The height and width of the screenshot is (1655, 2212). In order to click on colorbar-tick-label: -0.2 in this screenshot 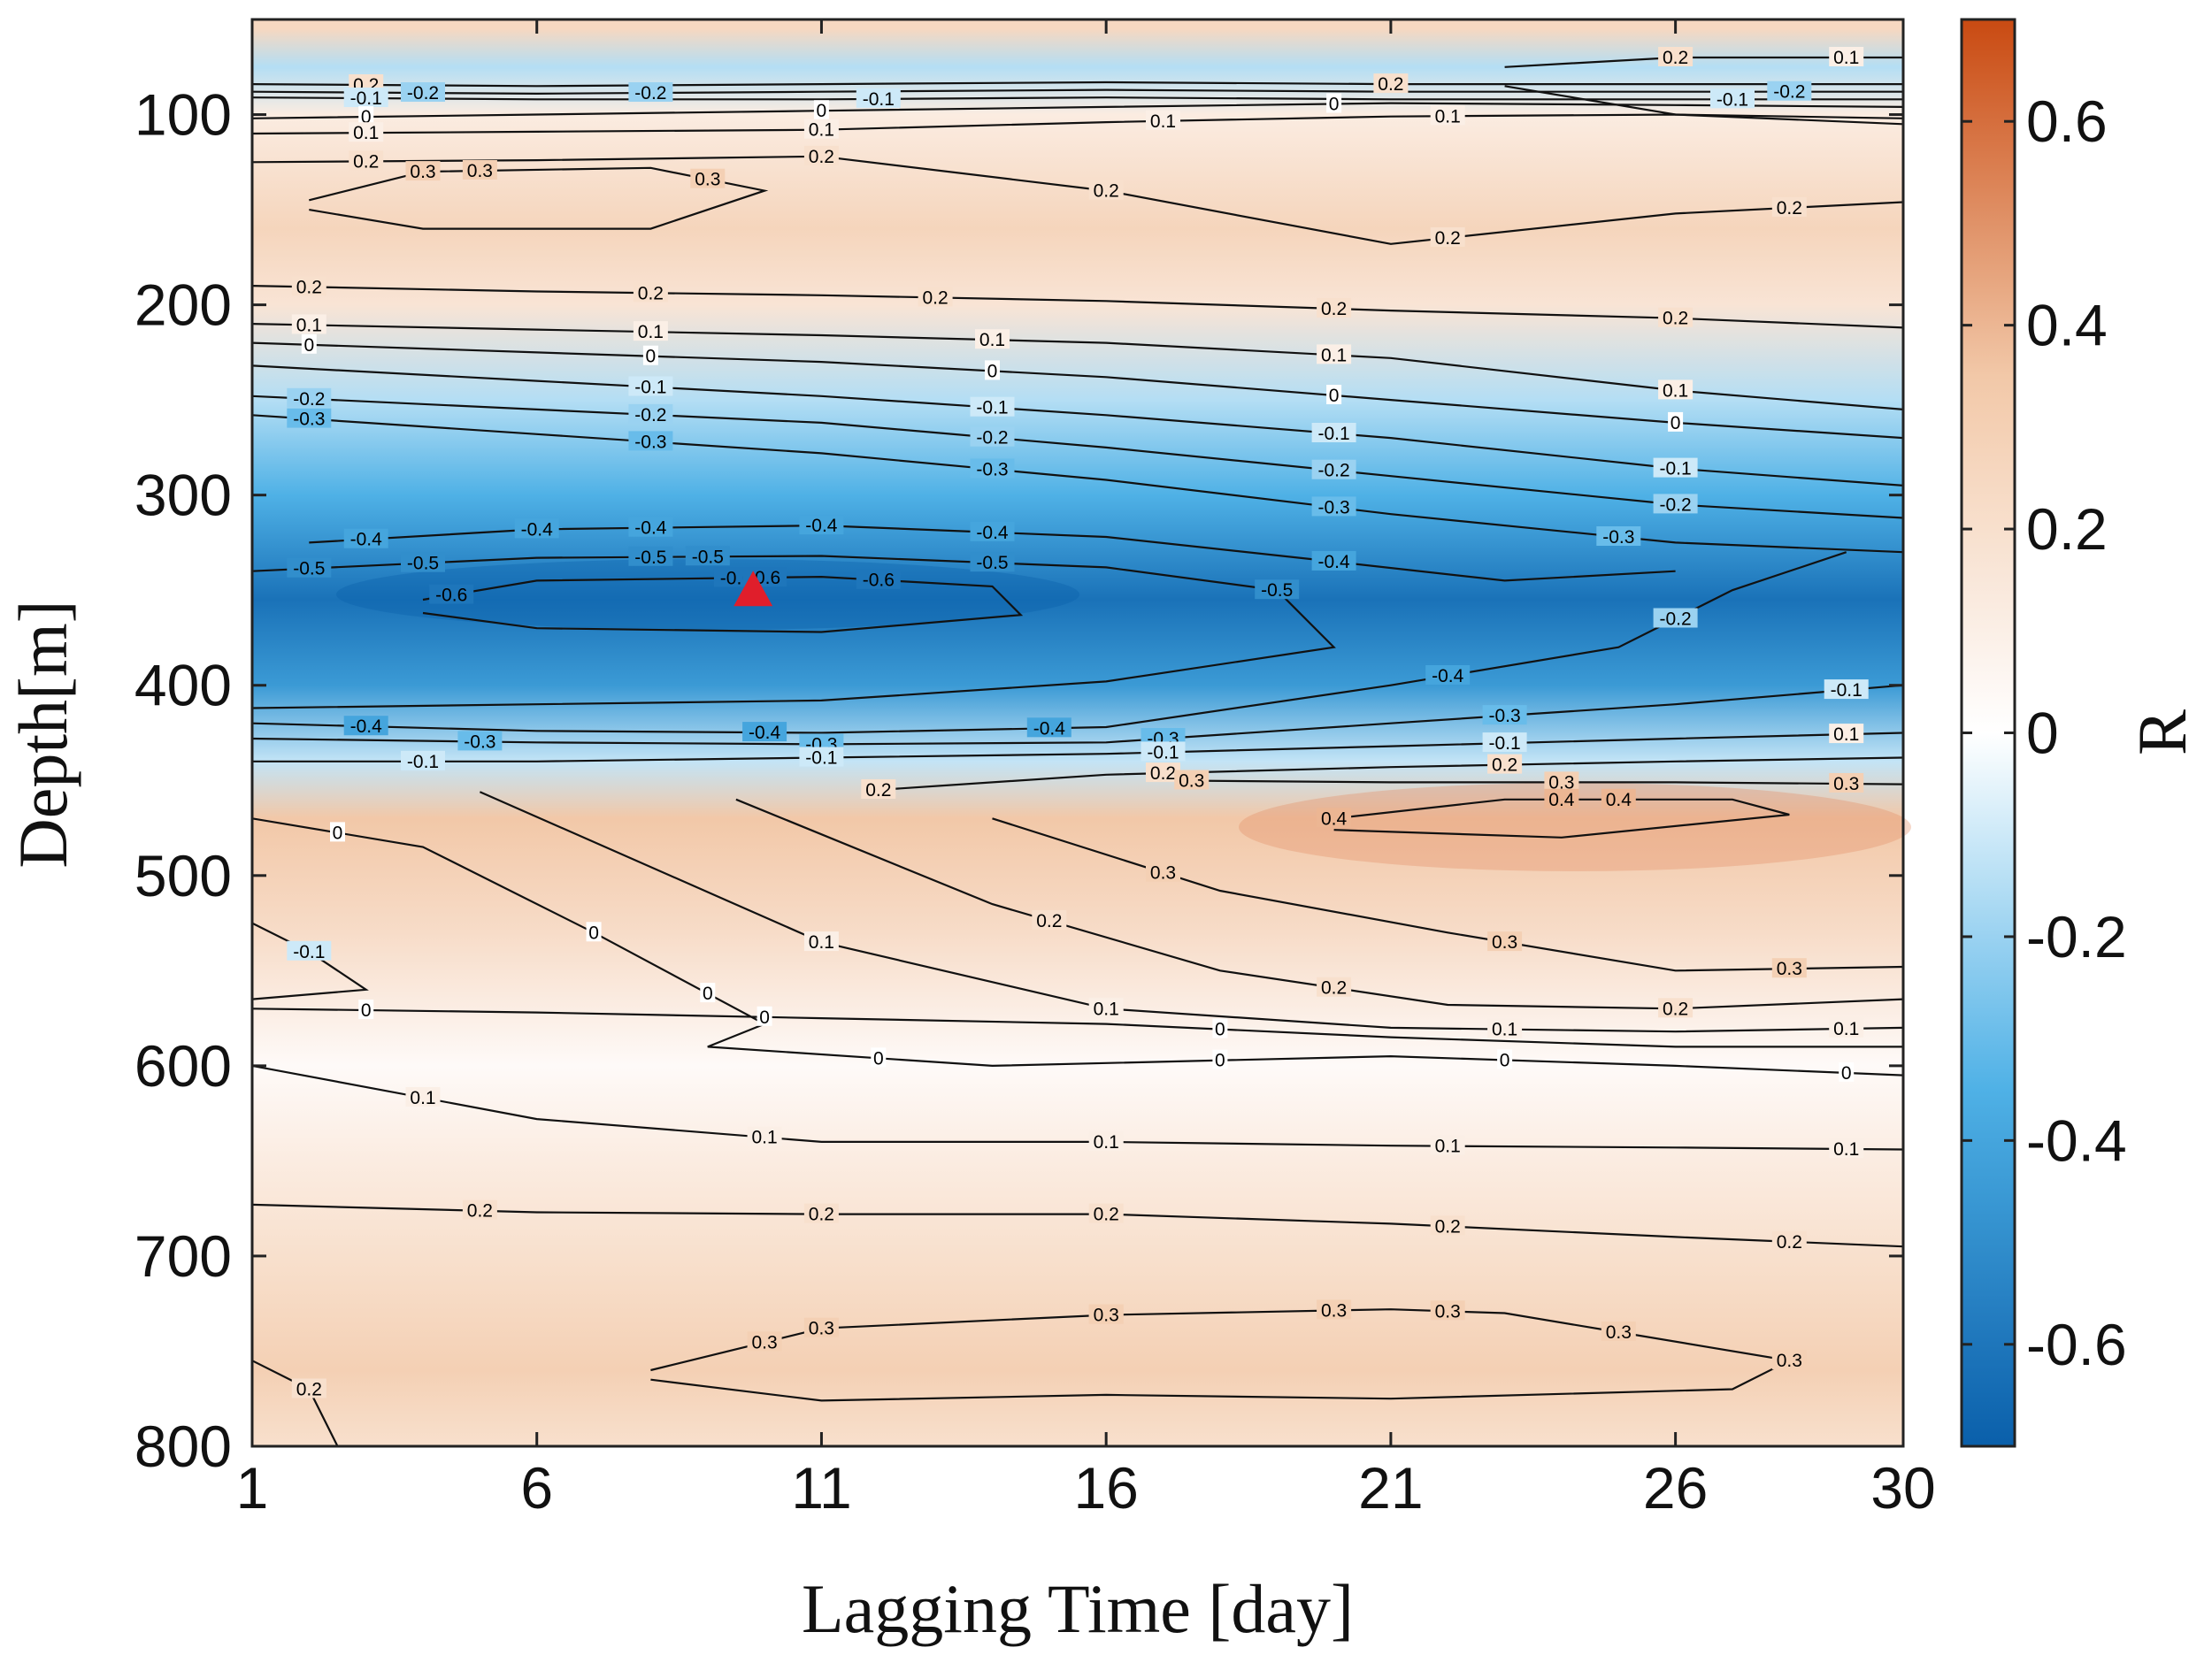, I will do `click(2077, 936)`.